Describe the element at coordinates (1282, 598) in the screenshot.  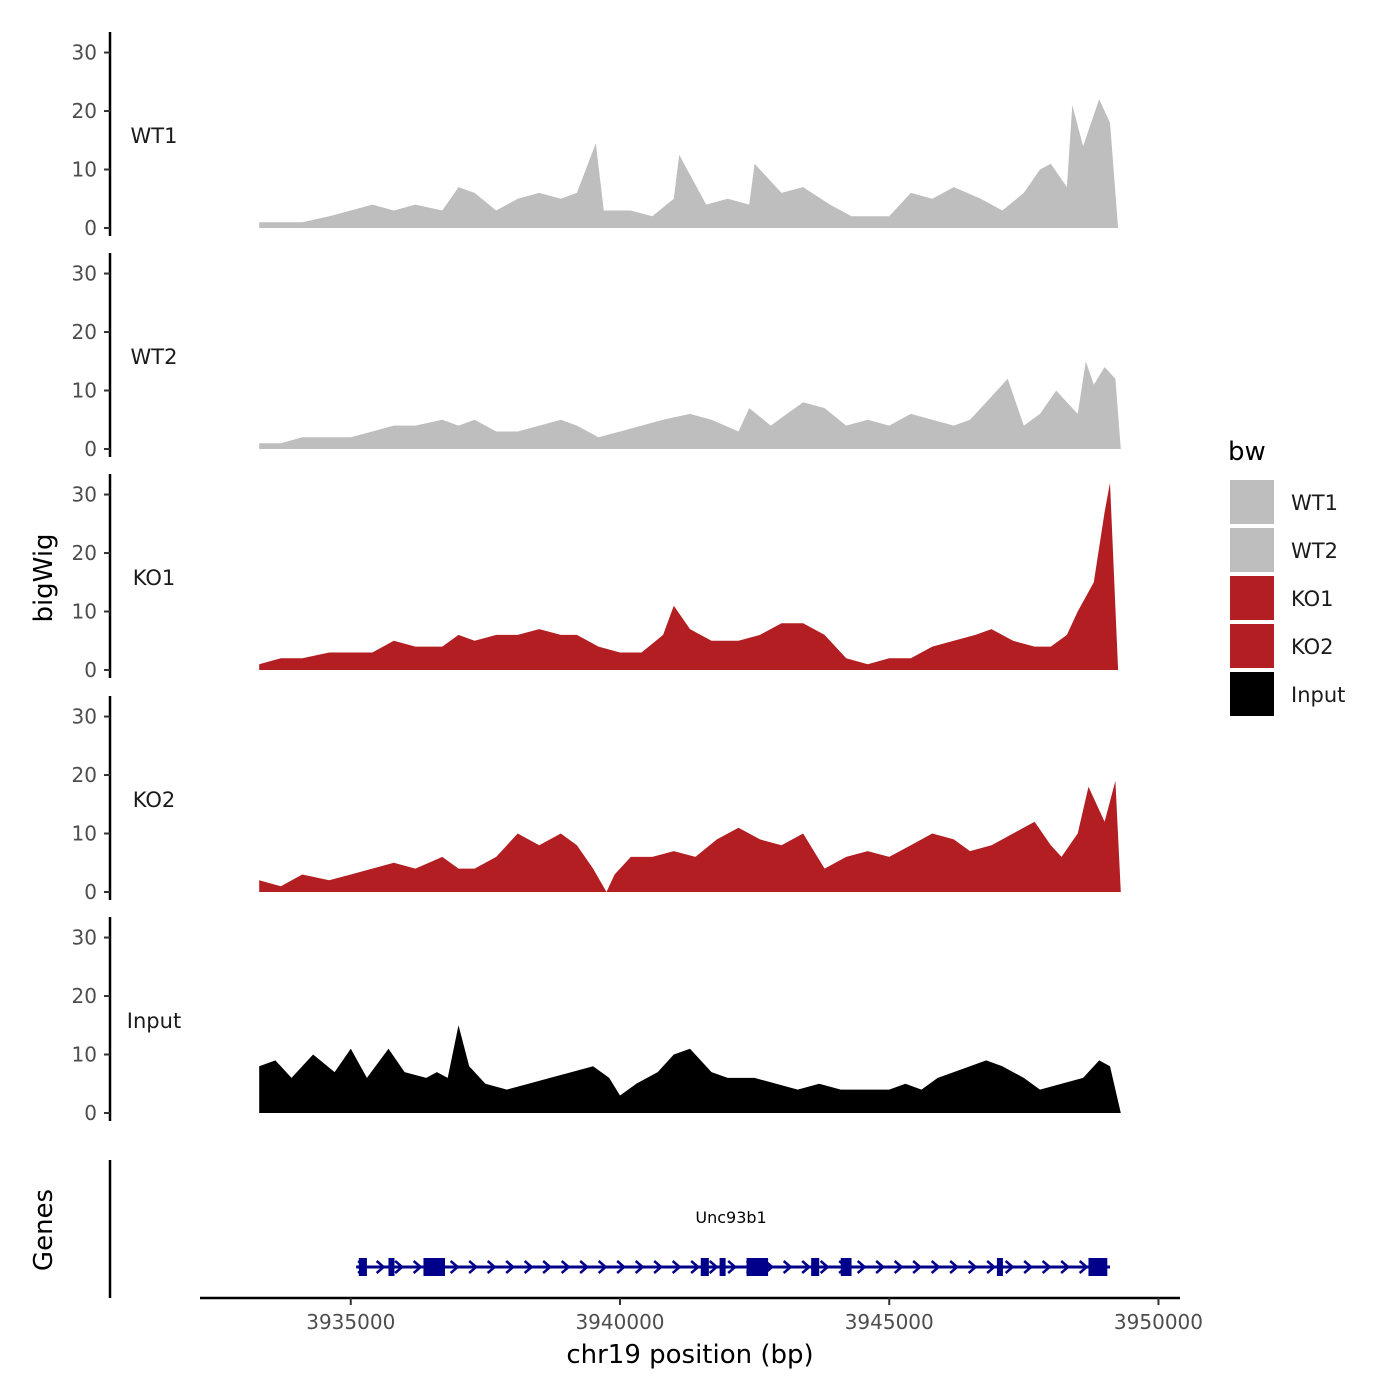
I see `legend-item-ko1: KO1` at that location.